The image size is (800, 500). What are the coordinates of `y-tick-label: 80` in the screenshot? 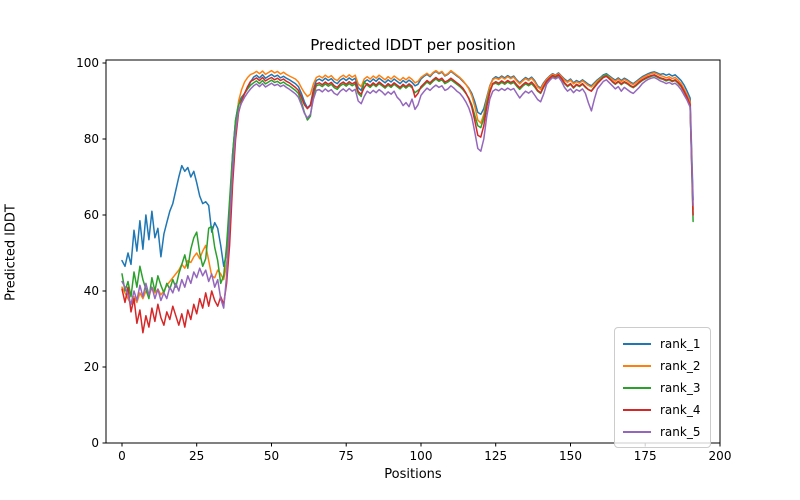 It's located at (91, 139).